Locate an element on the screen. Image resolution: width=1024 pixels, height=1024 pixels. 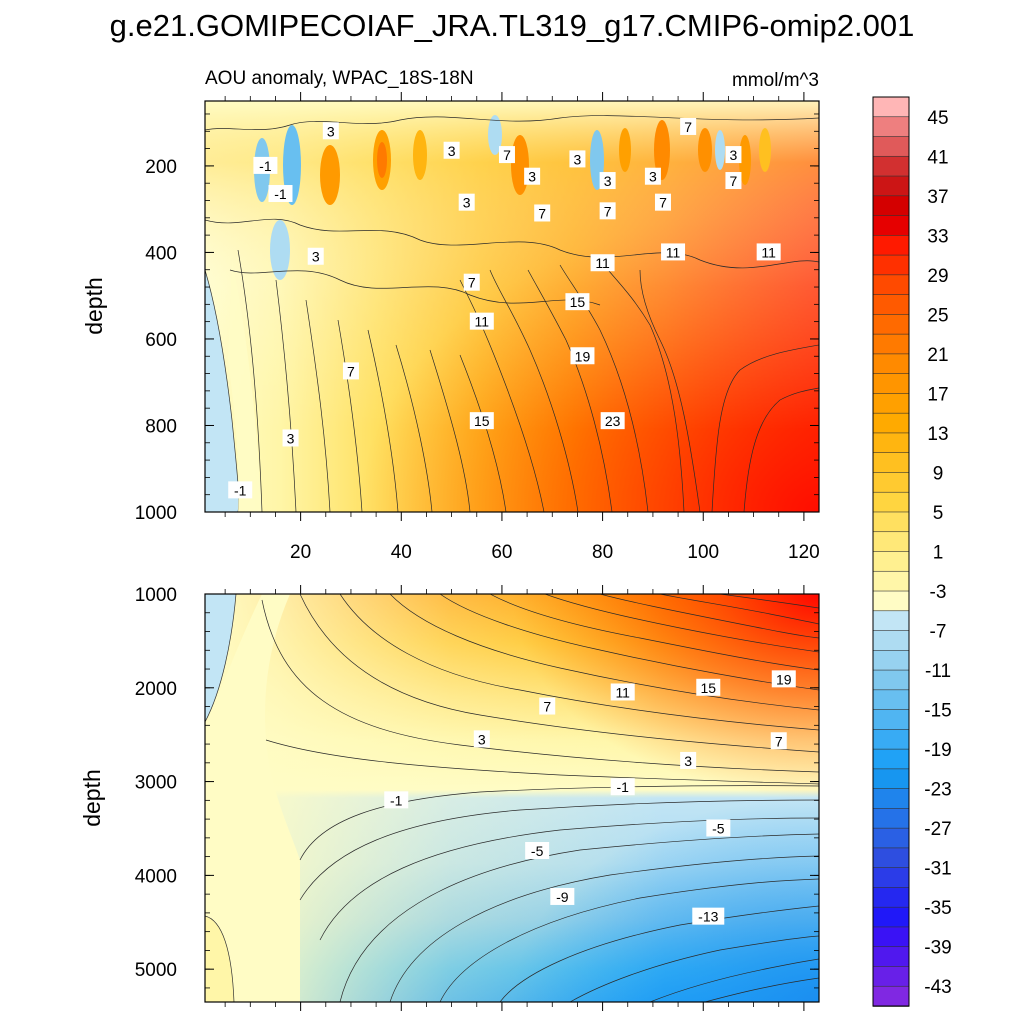
colorbar-label: -3 is located at coordinates (938, 592).